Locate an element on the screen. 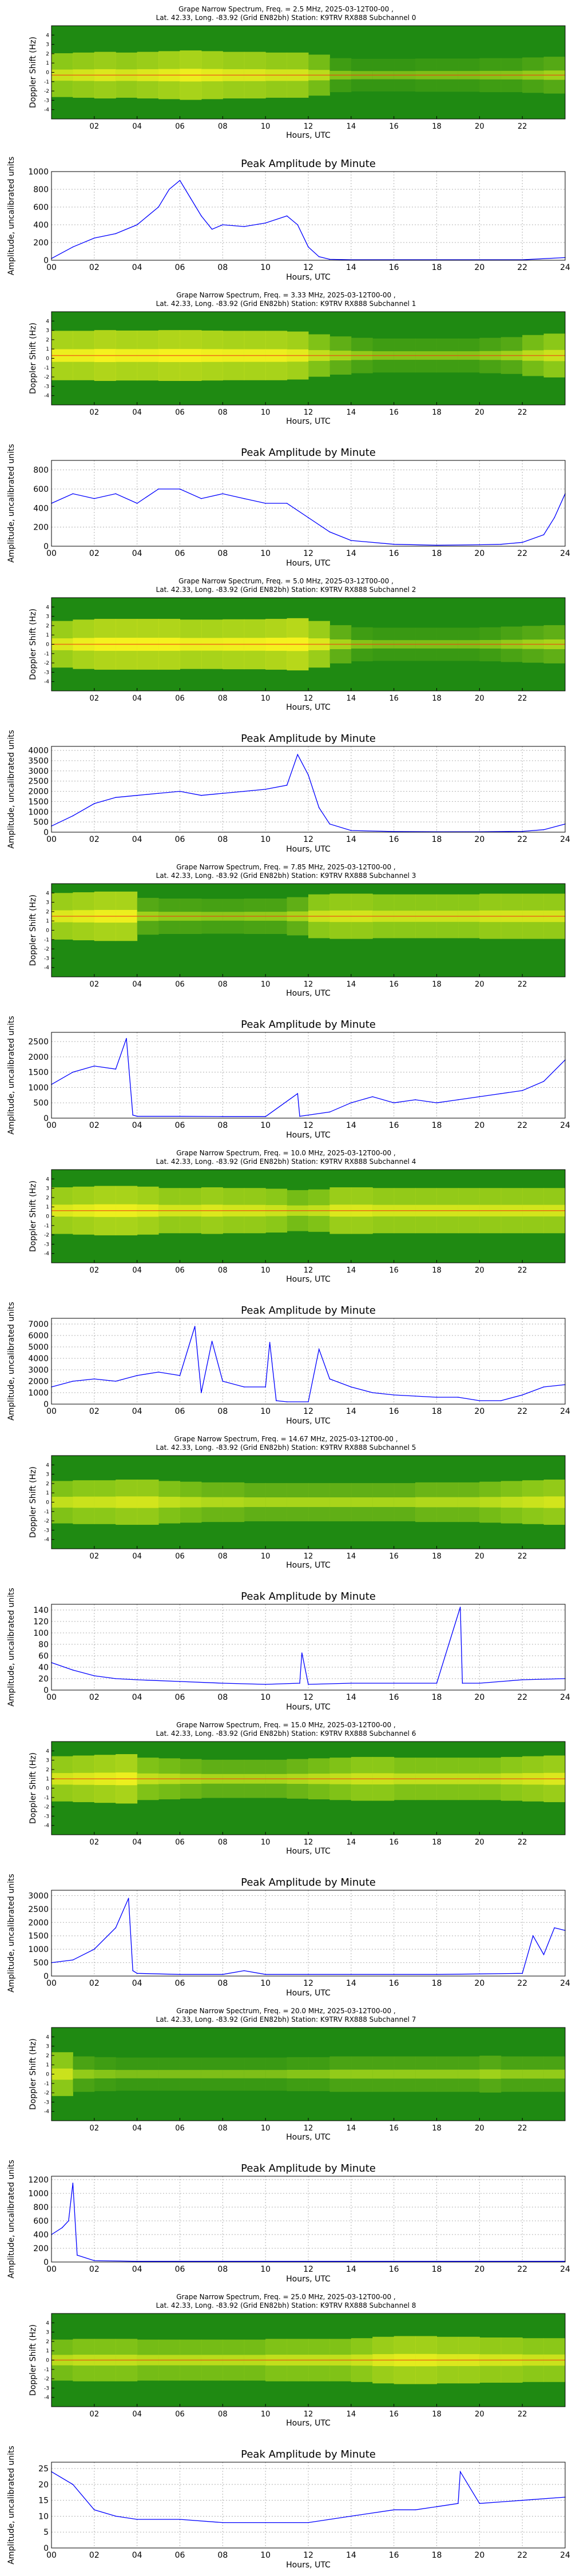 The width and height of the screenshot is (572, 2576). y-tick-label: 400 is located at coordinates (41, 2235).